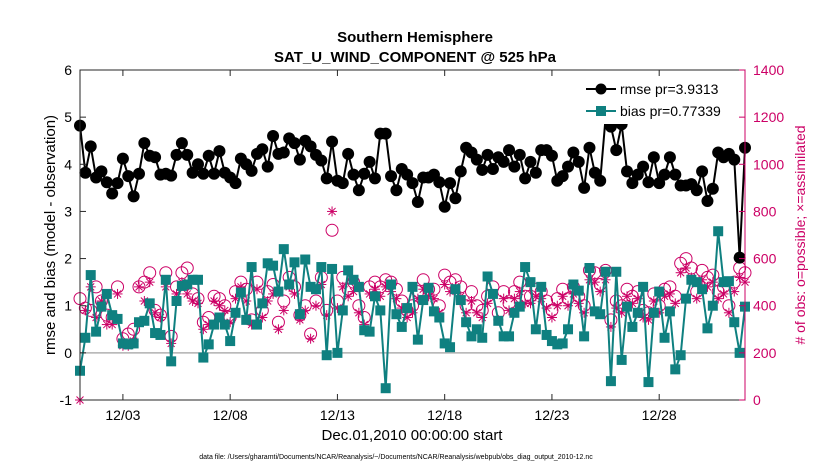  What do you see at coordinates (768, 164) in the screenshot?
I see `y-right-tick-label: 1000` at bounding box center [768, 164].